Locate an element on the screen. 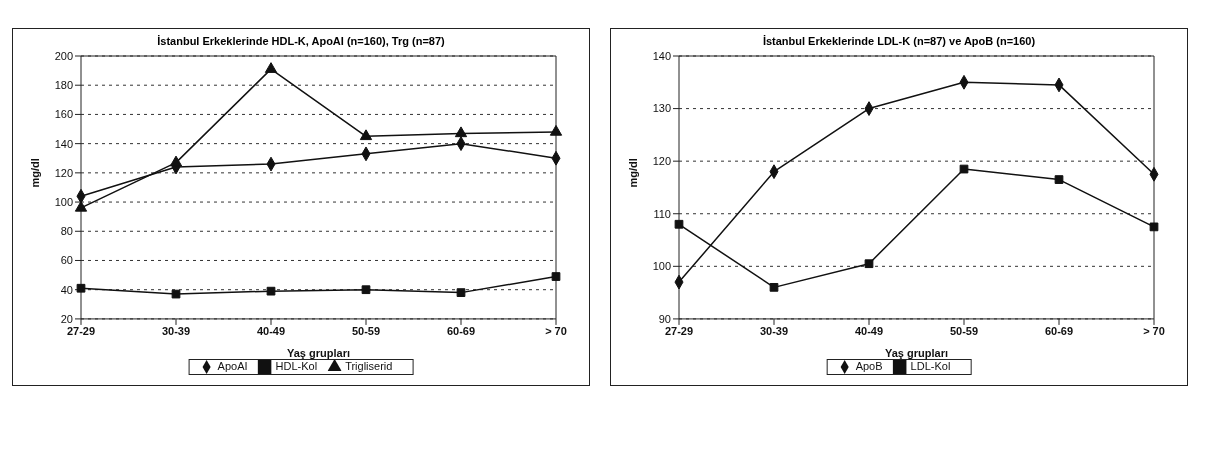 The height and width of the screenshot is (458, 1222). chart-title: İstanbul Erkeklerinde LDL-K (n=87) ve ApoB (n=160) is located at coordinates (899, 41).